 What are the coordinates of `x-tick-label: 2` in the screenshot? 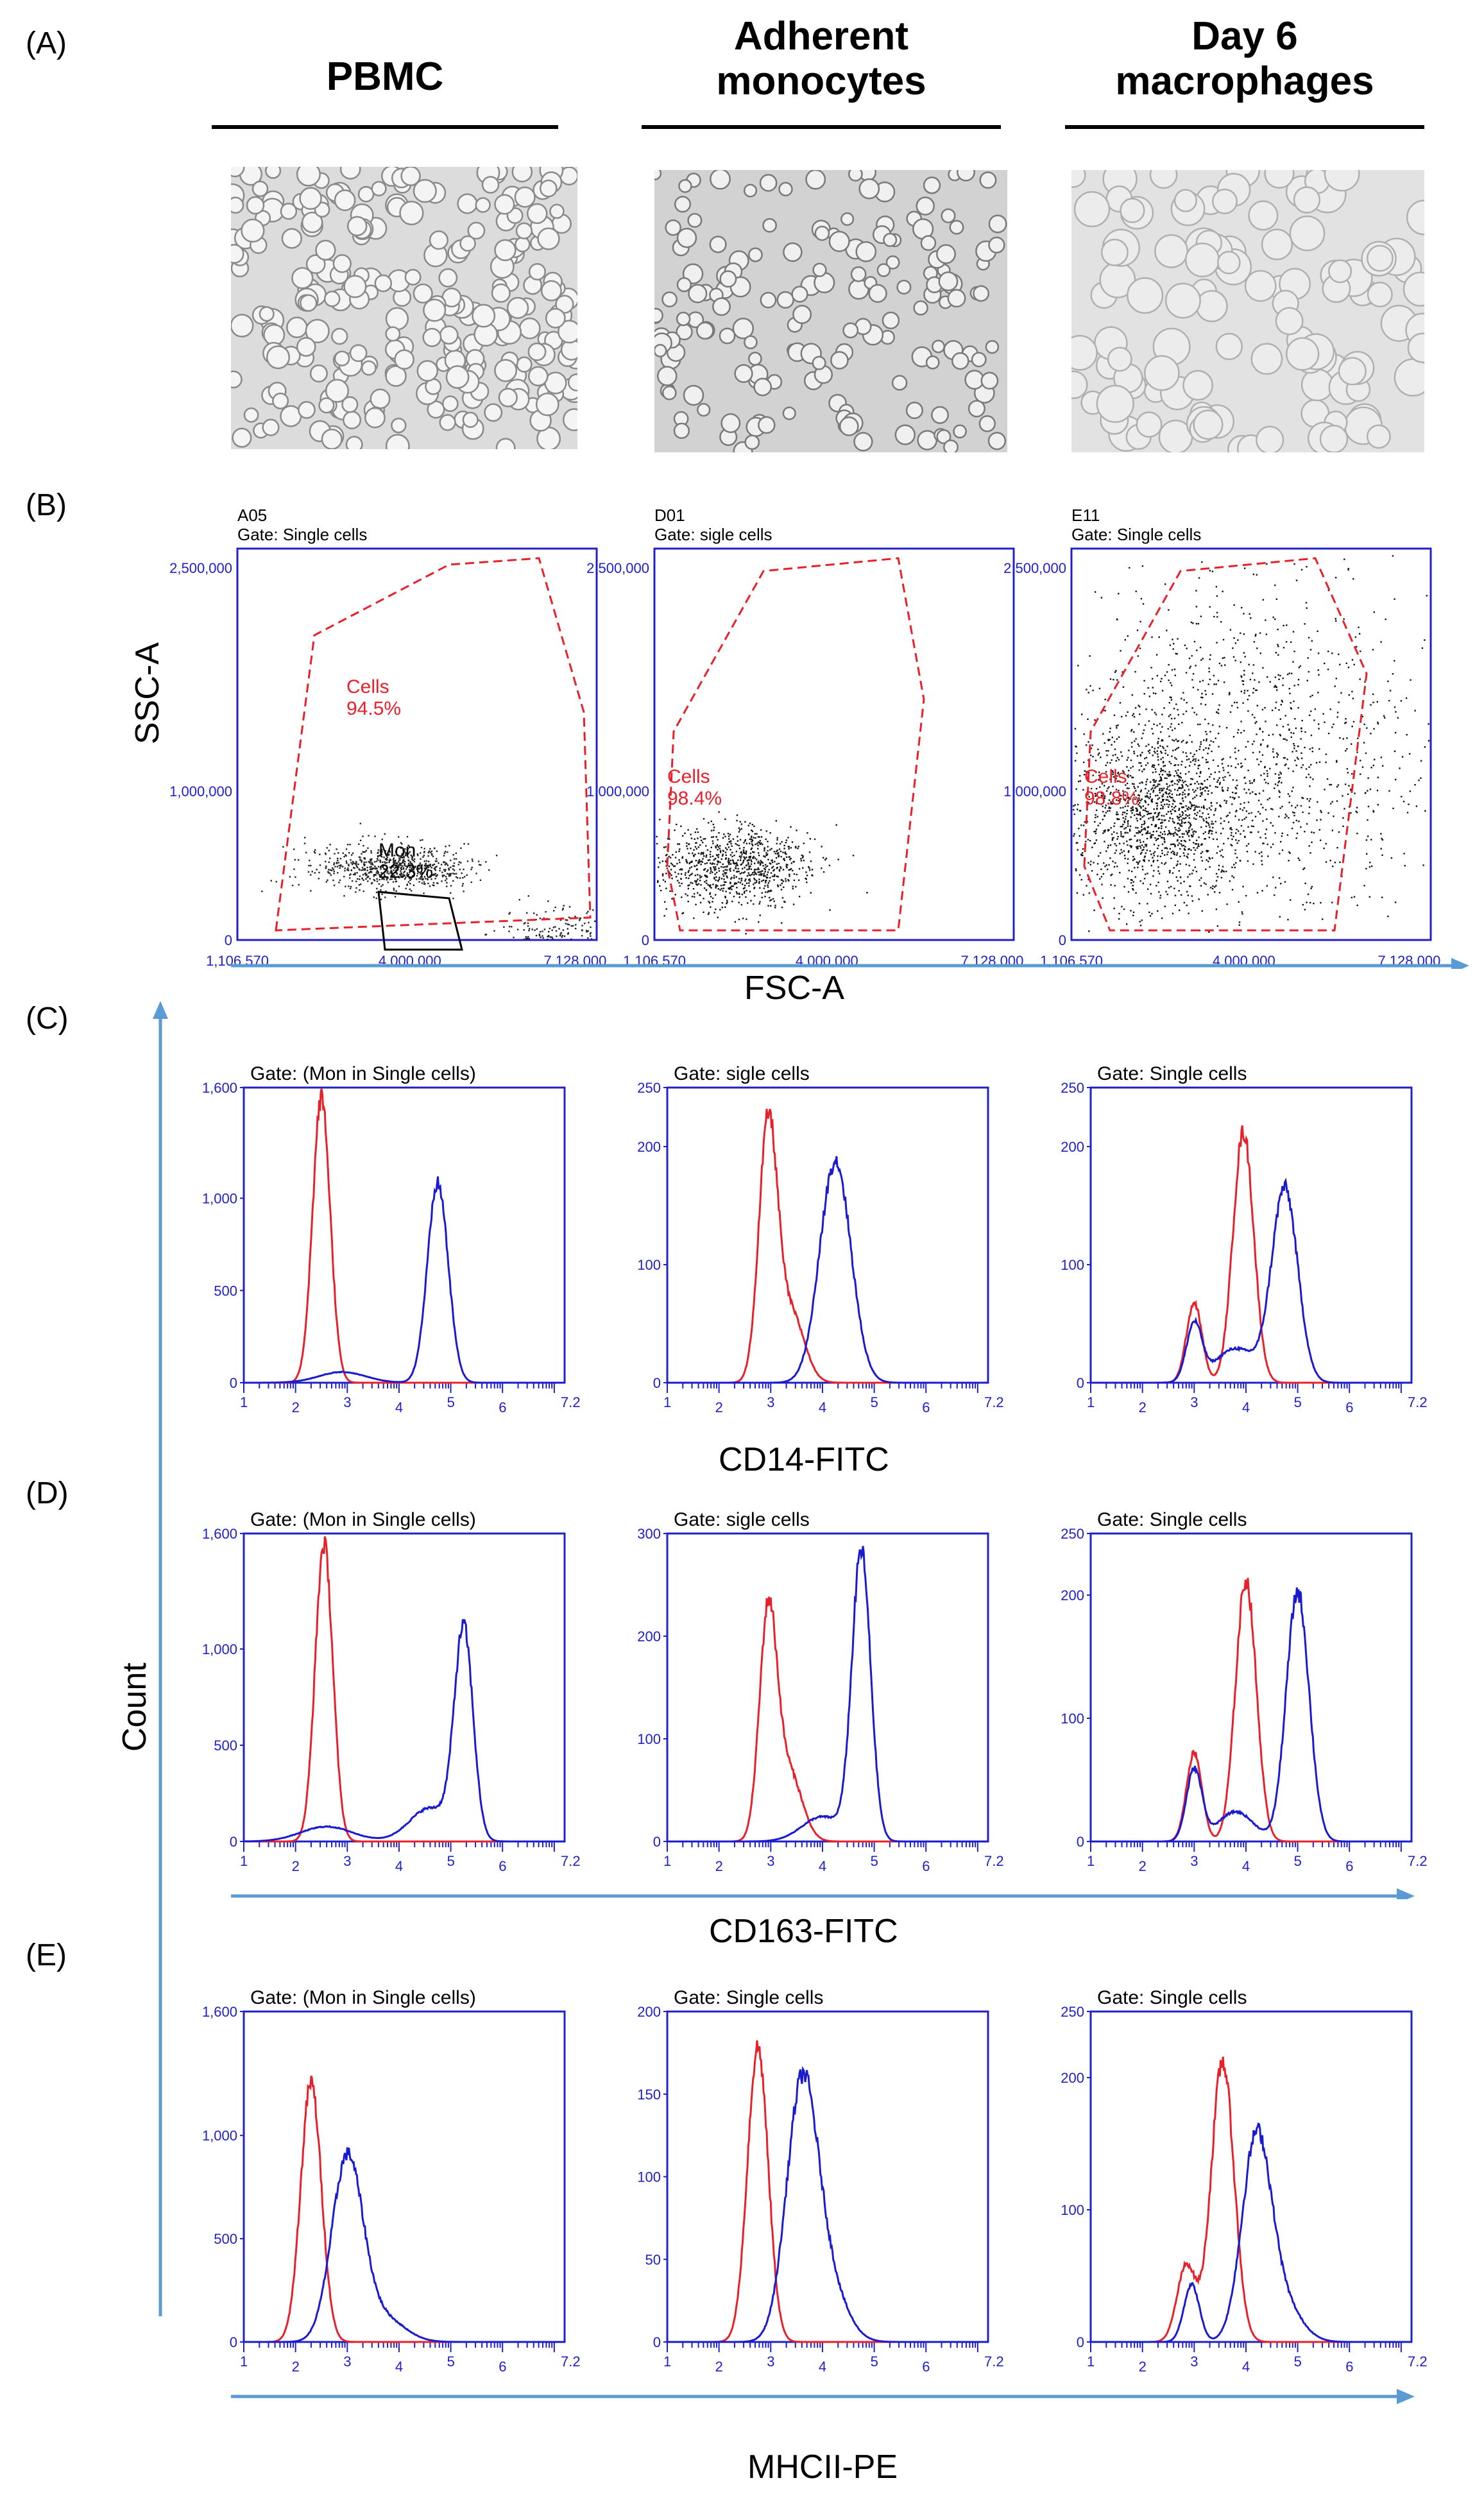 It's located at (1143, 1866).